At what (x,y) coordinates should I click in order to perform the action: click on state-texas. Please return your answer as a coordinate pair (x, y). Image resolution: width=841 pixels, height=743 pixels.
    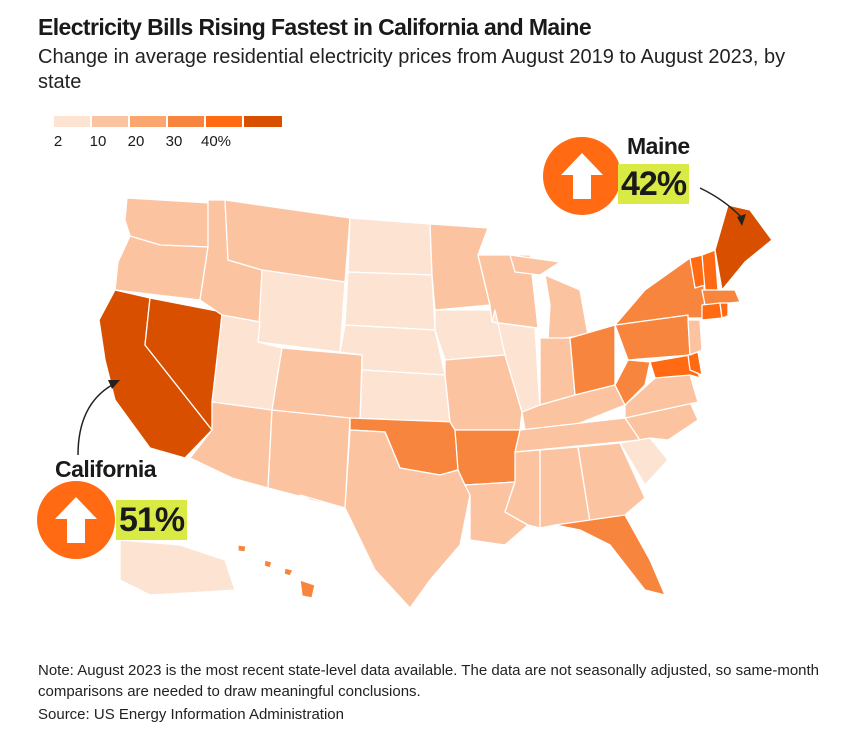
    Looking at the image, I should click on (385, 519).